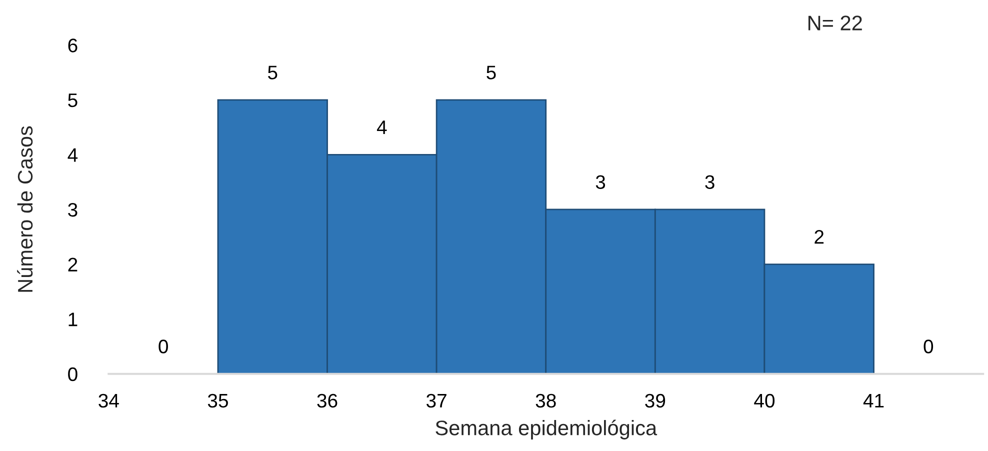 The width and height of the screenshot is (988, 451). Describe the element at coordinates (25, 209) in the screenshot. I see `y-axis-title: Número de Casos` at that location.